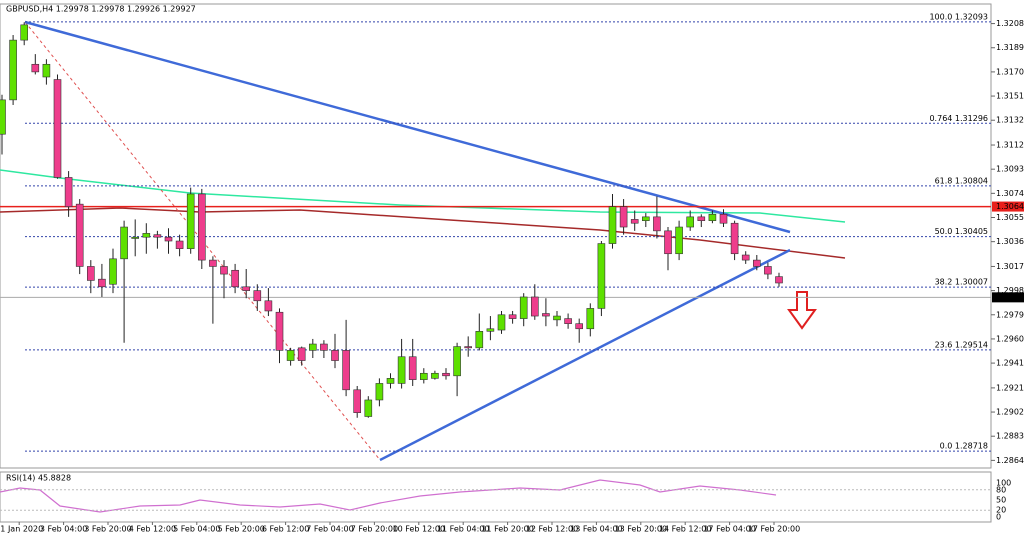 Image resolution: width=1024 pixels, height=535 pixels. I want to click on x-tick-label: 4 Feb 12:00, so click(152, 529).